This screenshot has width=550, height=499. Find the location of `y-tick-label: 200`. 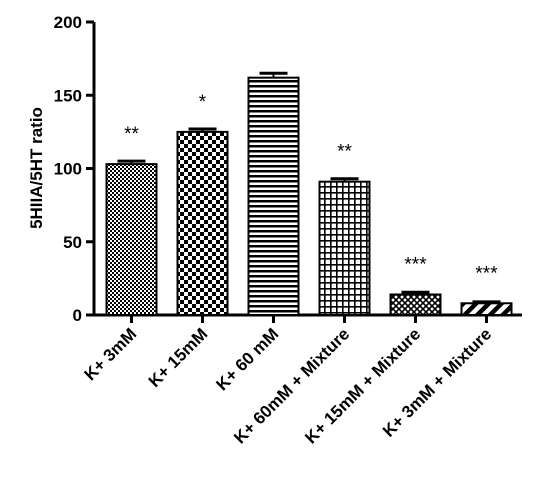

y-tick-label: 200 is located at coordinates (68, 22).